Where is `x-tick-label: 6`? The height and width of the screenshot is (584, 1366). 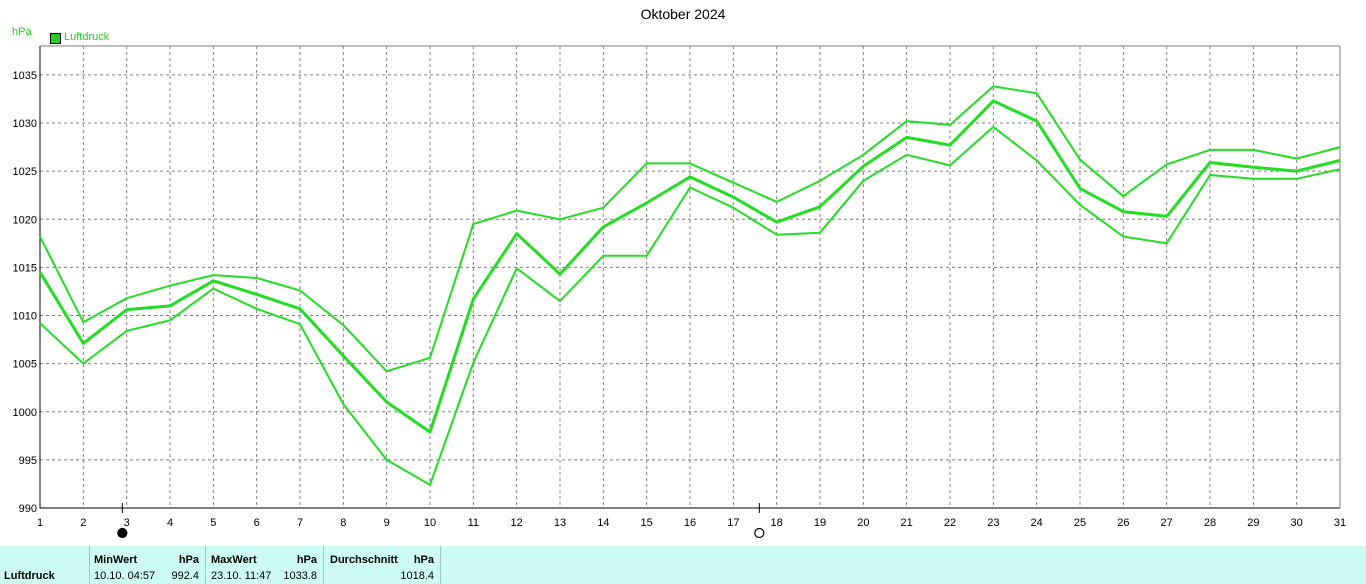
x-tick-label: 6 is located at coordinates (257, 523).